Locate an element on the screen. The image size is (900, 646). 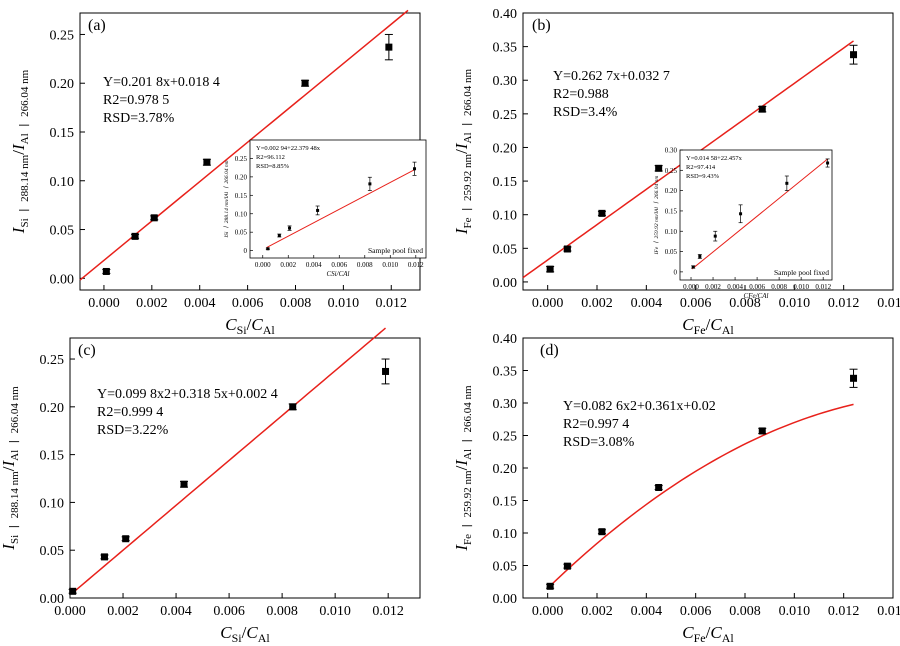
y-tick-label: 0.00 is located at coordinates (505, 283).